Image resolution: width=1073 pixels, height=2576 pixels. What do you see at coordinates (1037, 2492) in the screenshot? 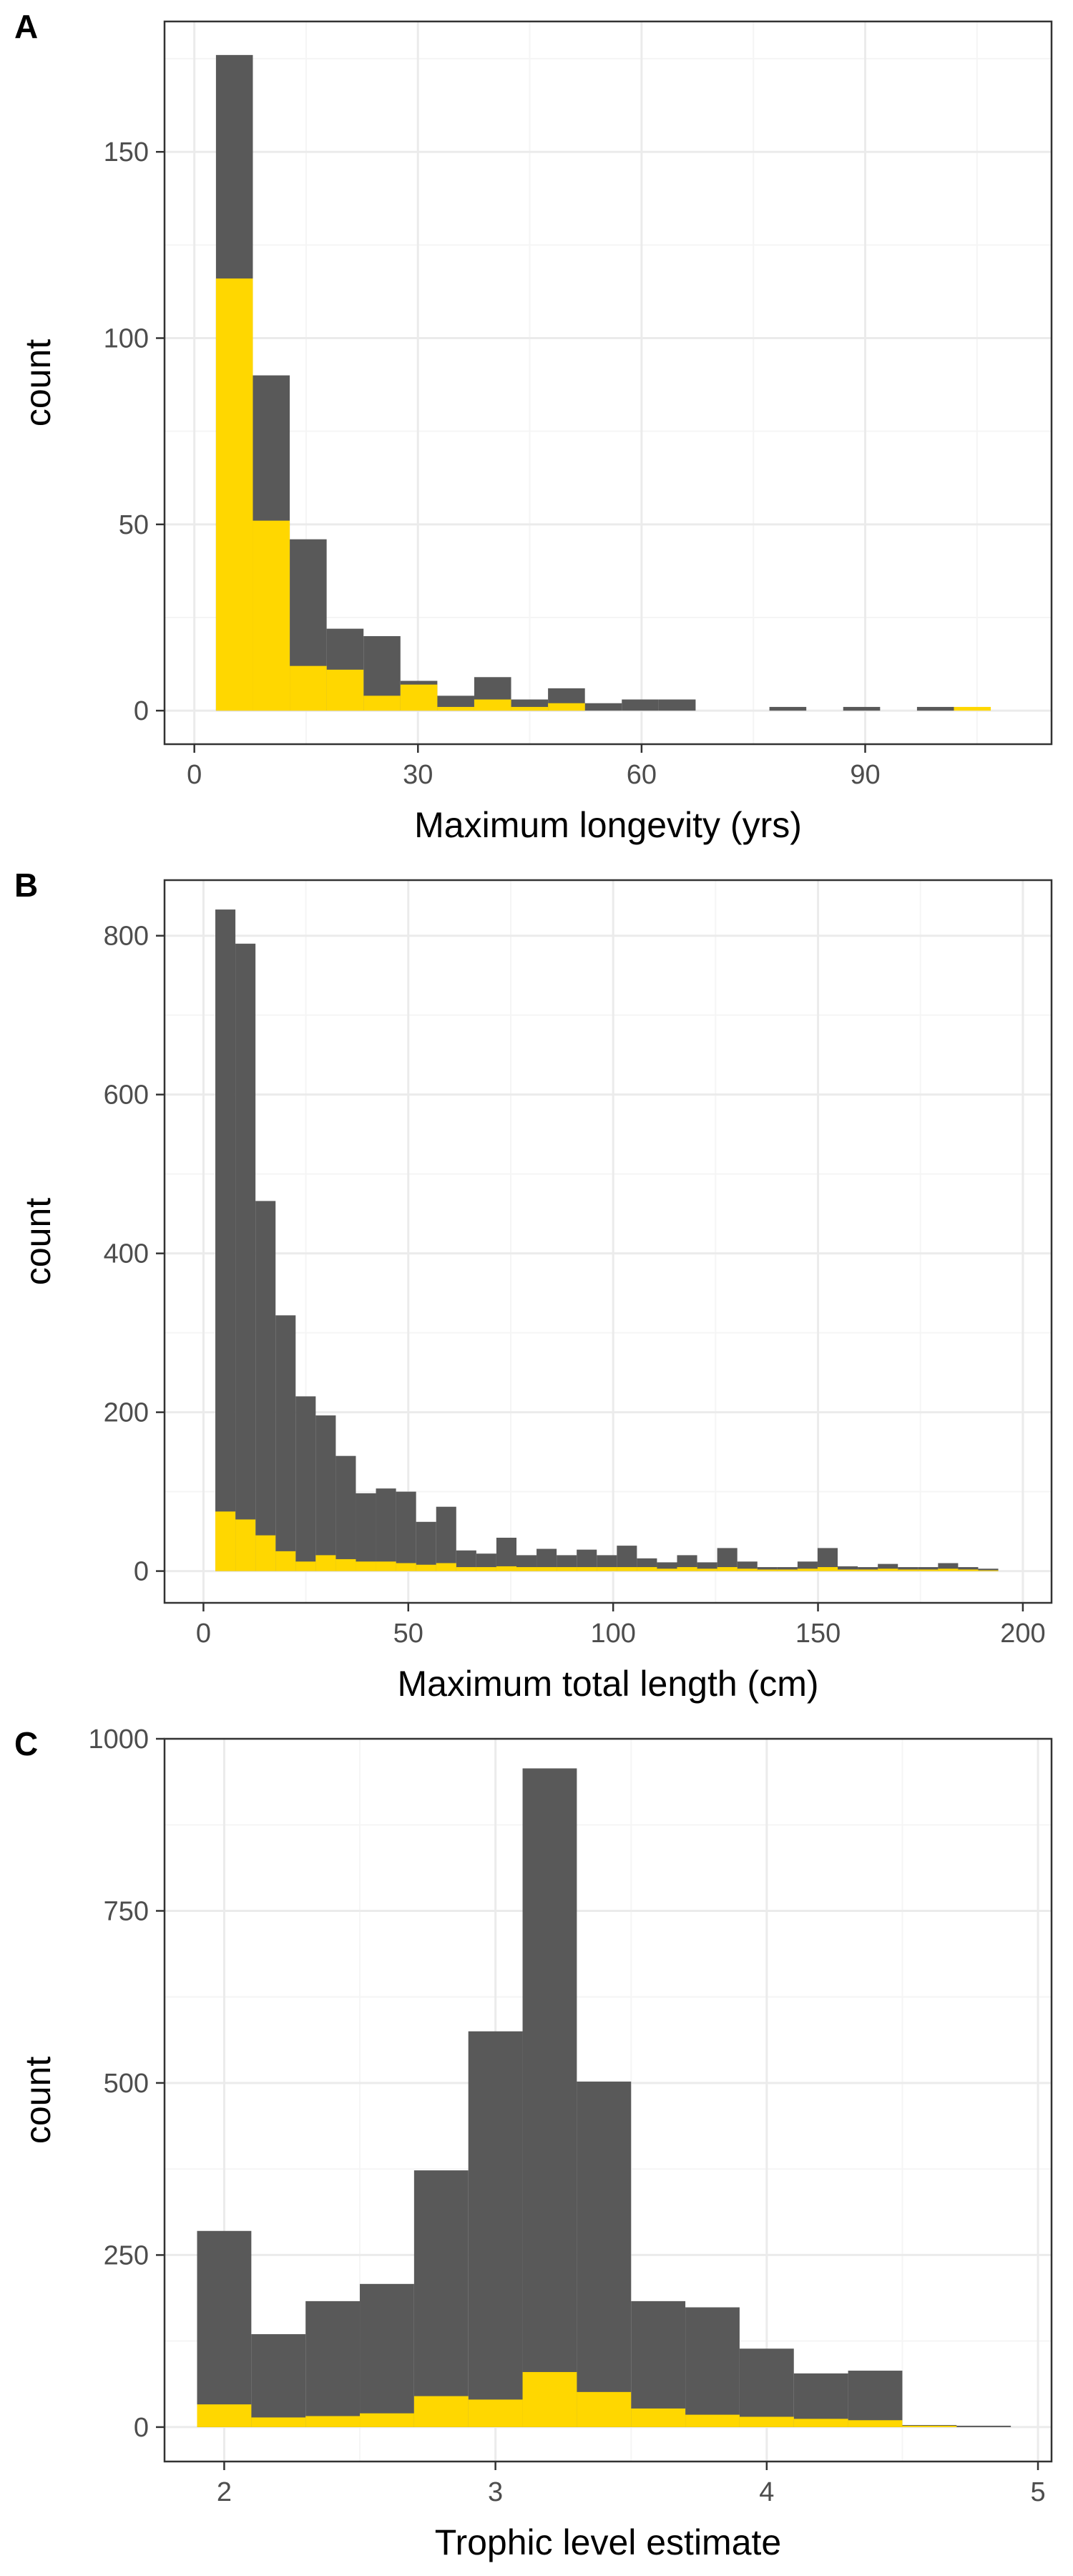
I see `x-tick-label: 5` at bounding box center [1037, 2492].